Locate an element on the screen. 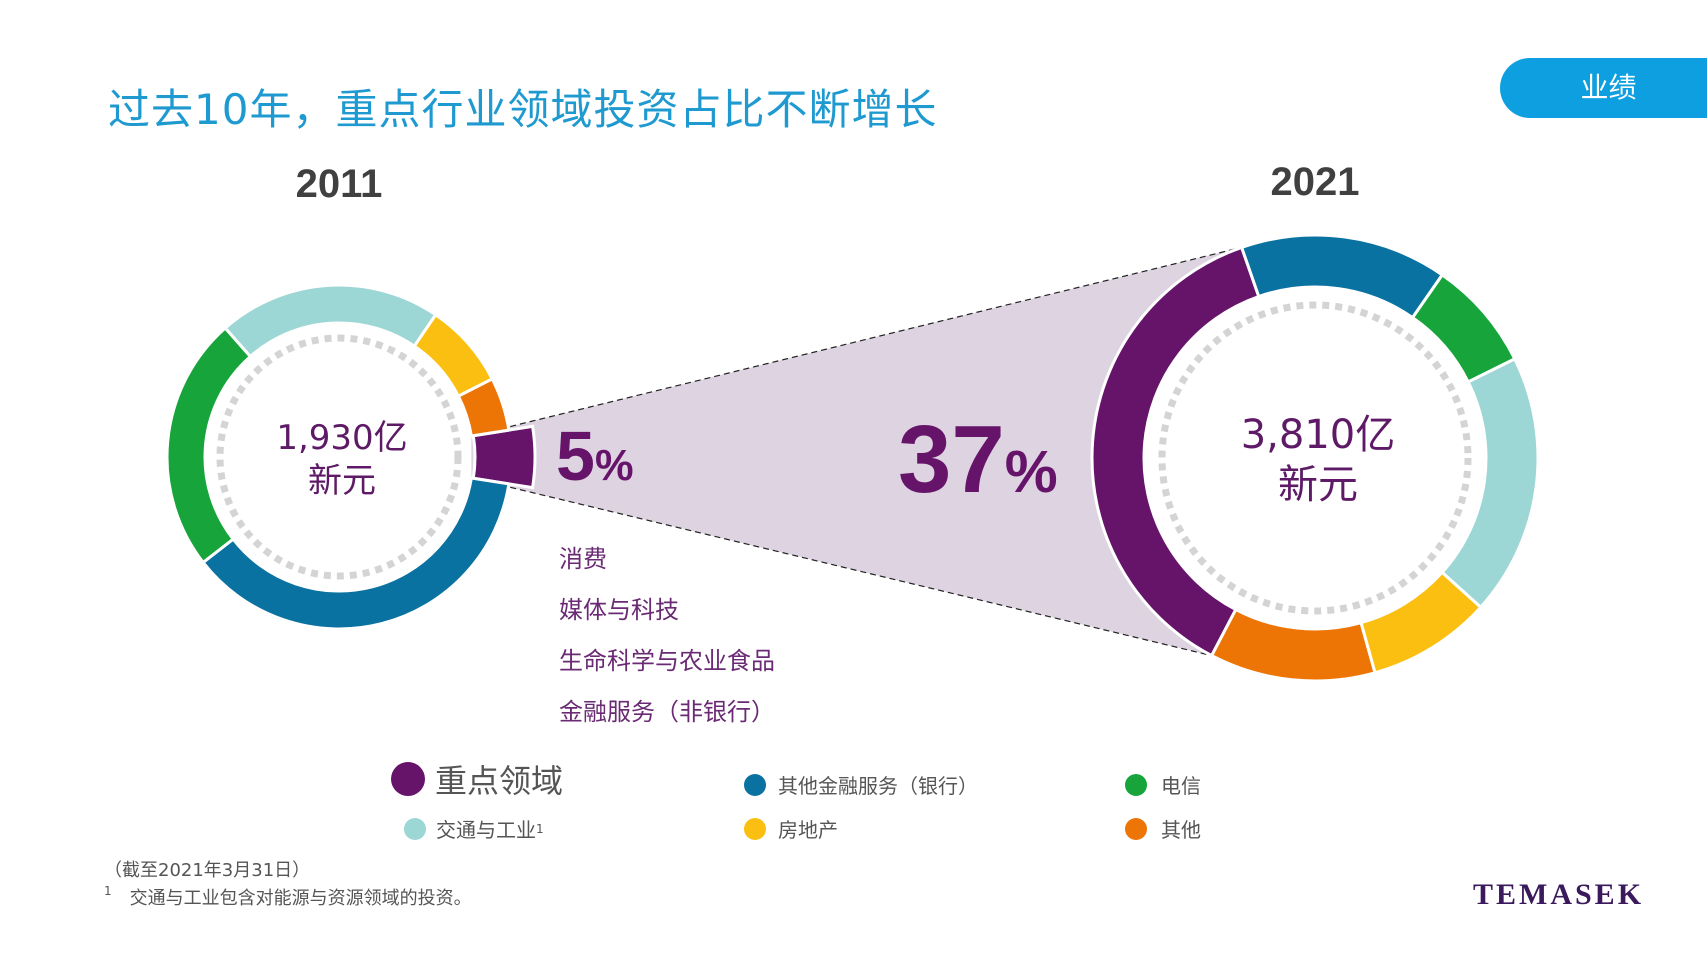  legend-item-transport-industrial: 交通与工业 1 is located at coordinates (474, 828).